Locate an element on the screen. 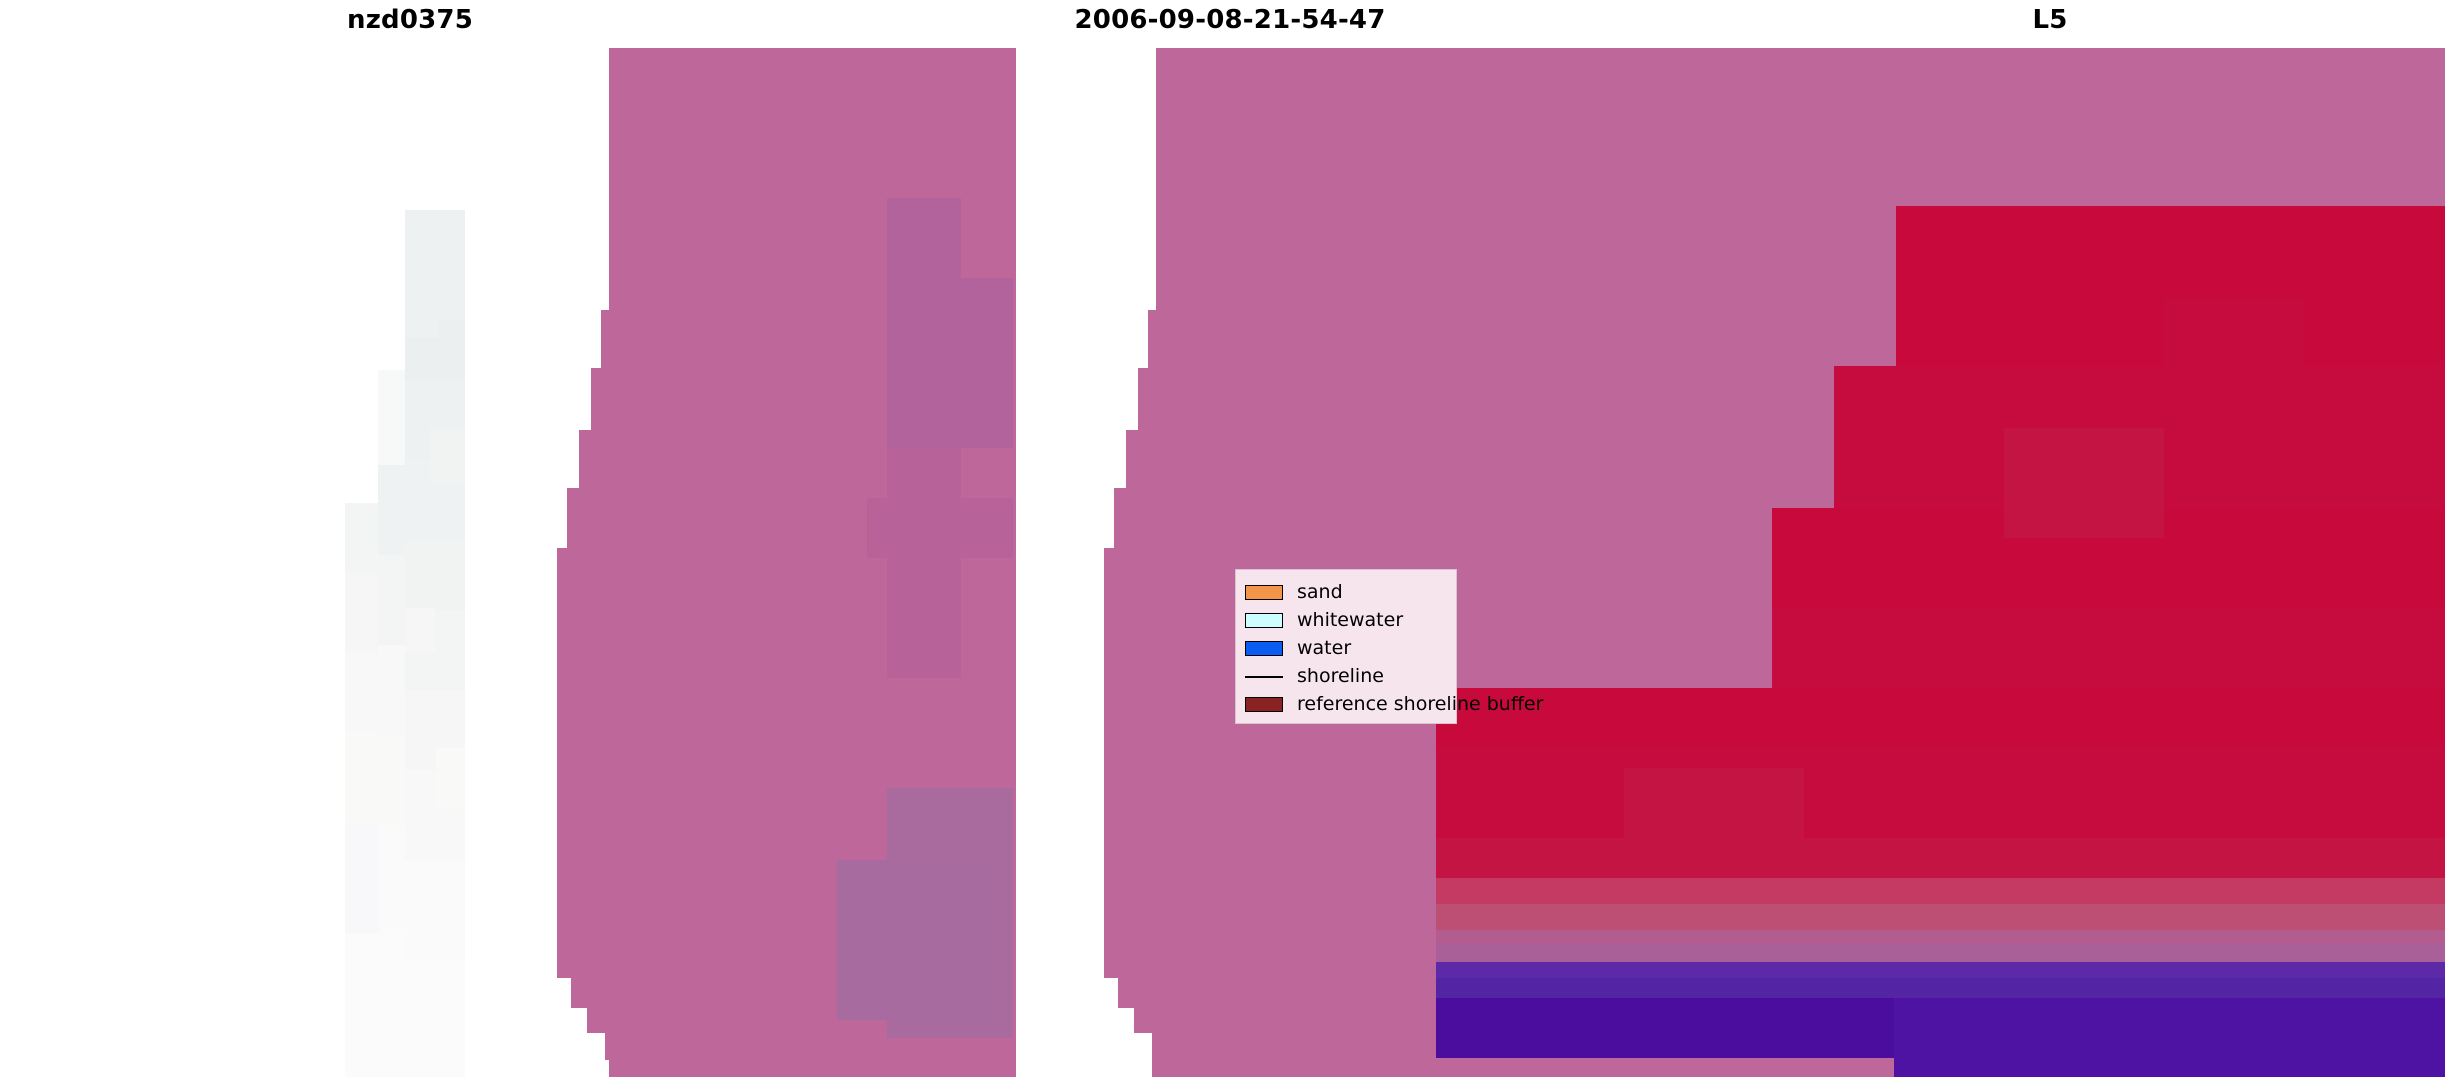 The height and width of the screenshot is (1077, 2460). legend-label-whitewater: whitewater is located at coordinates (1350, 619).